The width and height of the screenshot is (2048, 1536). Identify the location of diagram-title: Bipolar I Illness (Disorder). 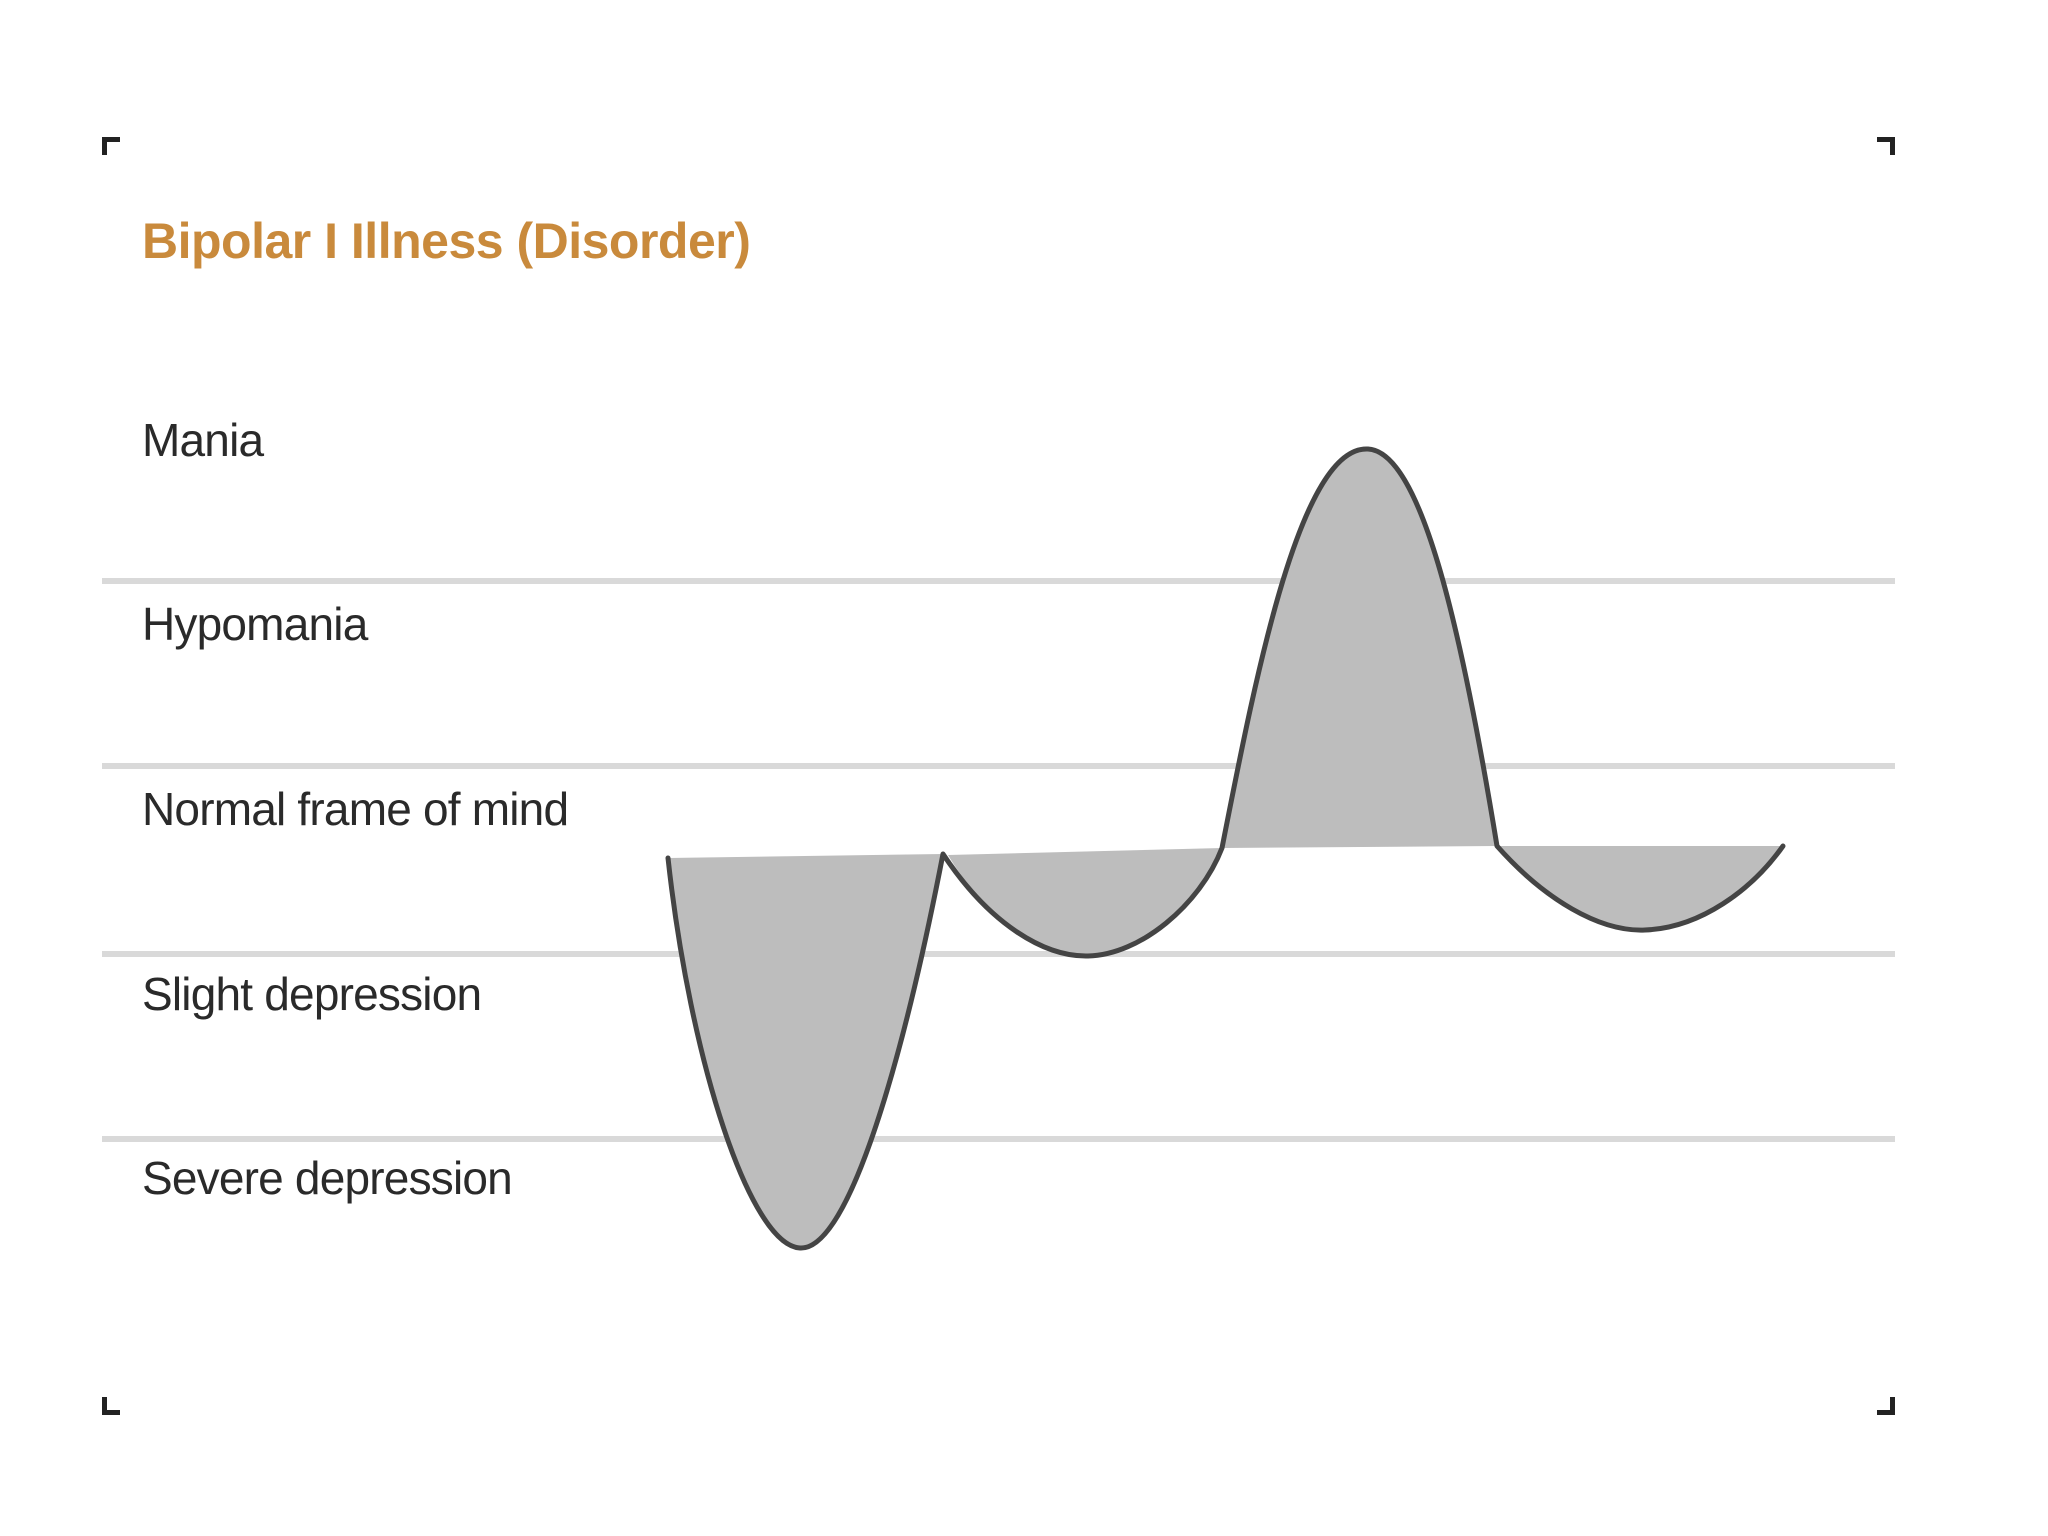
(446, 241).